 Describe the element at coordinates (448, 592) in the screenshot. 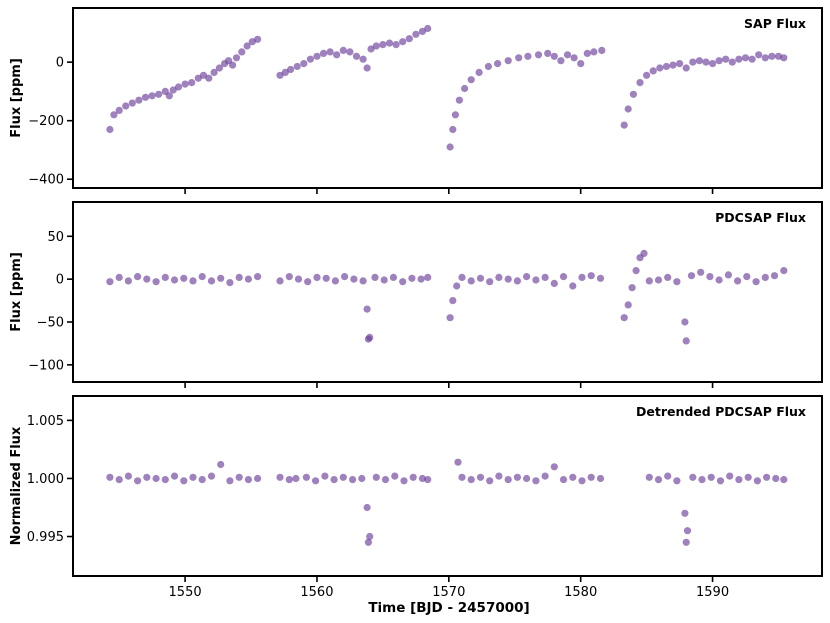

I see `x-tick-label: 1570` at that location.